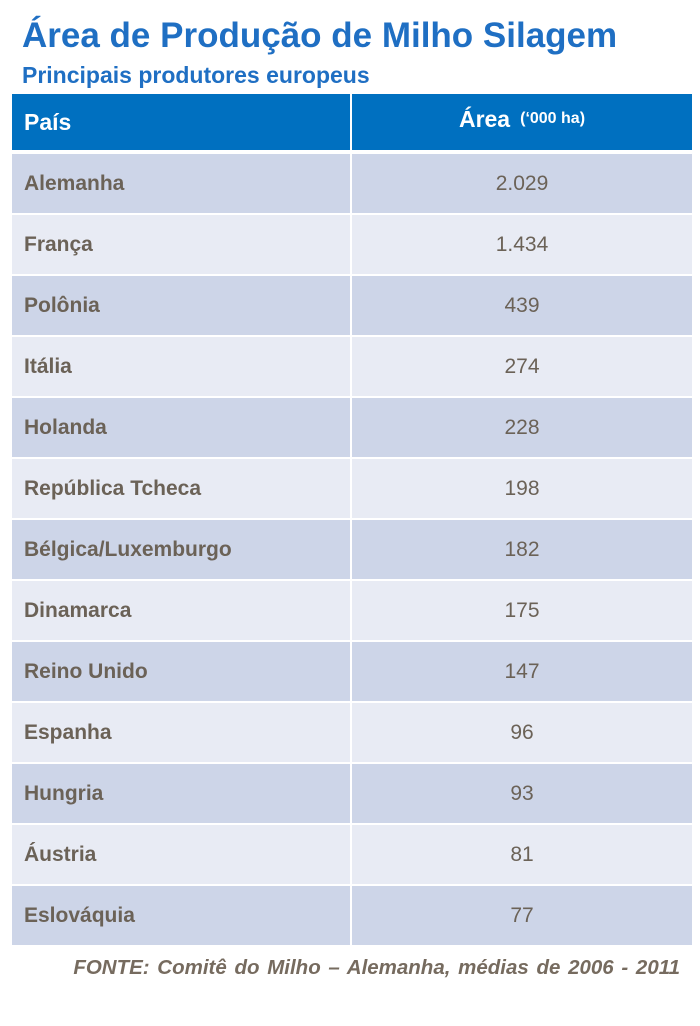 The image size is (700, 1026). I want to click on table-row: Espanha 96, so click(352, 733).